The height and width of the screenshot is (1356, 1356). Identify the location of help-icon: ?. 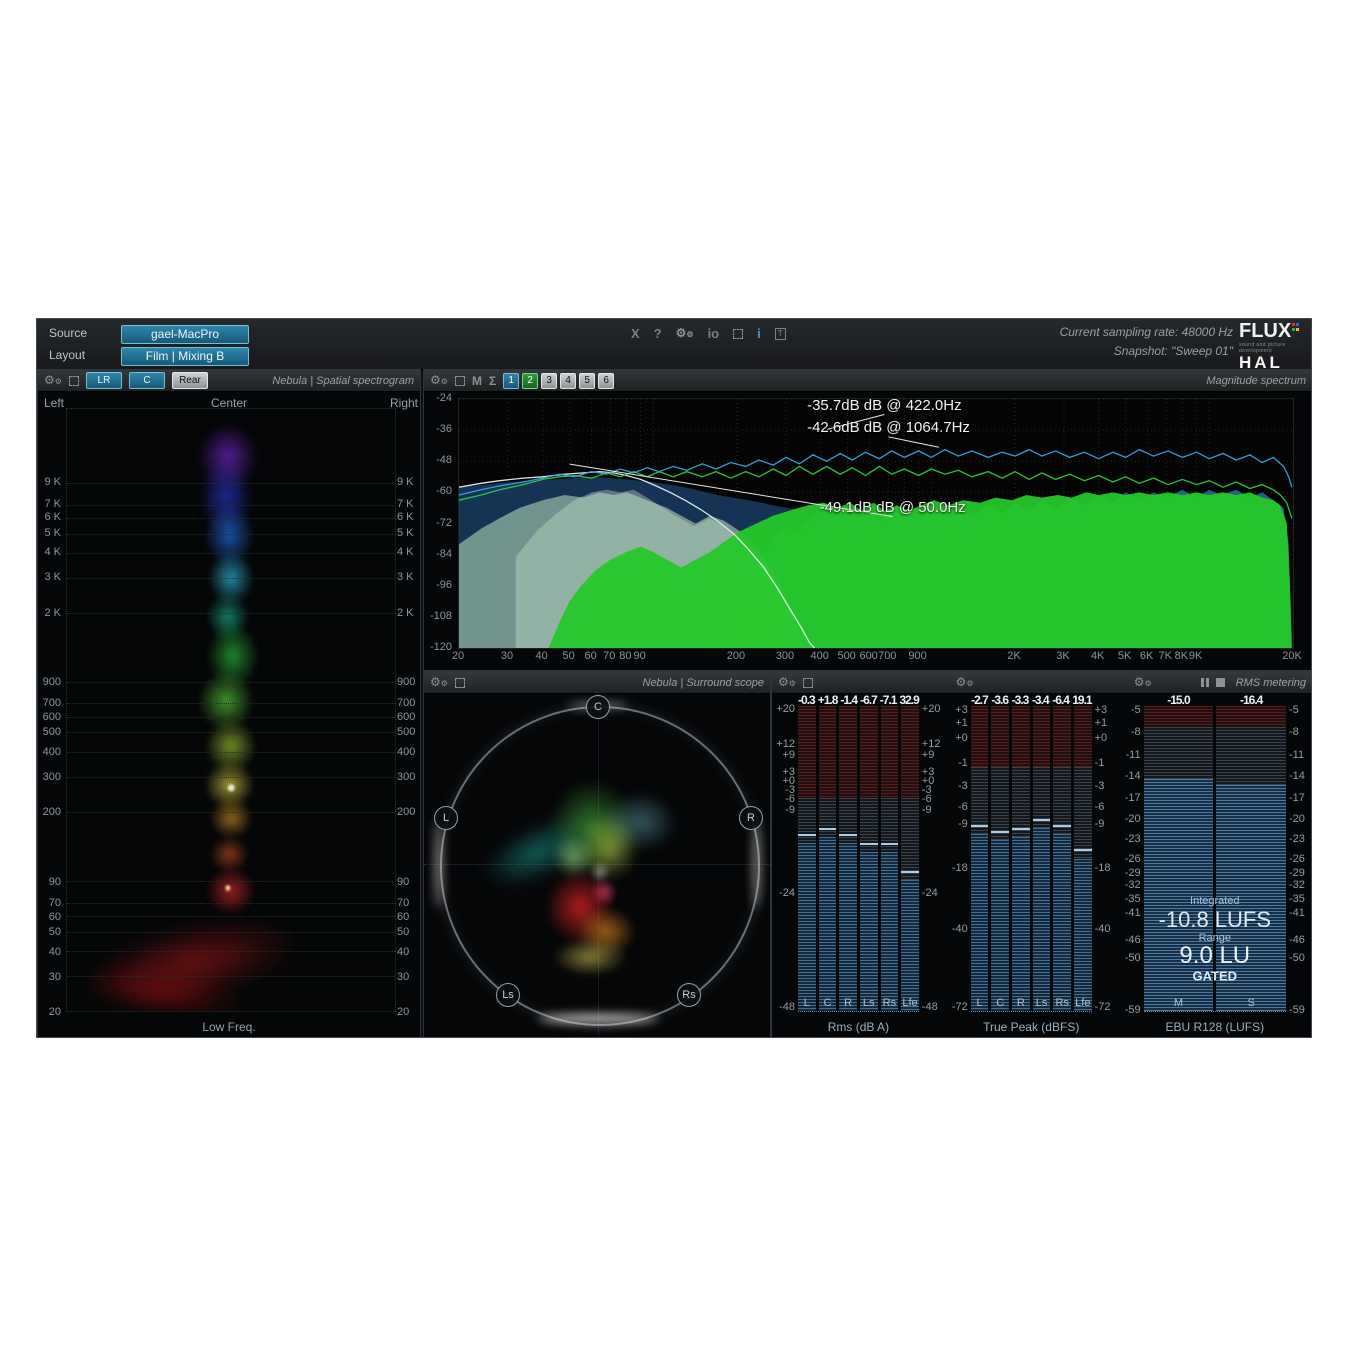
(657, 333).